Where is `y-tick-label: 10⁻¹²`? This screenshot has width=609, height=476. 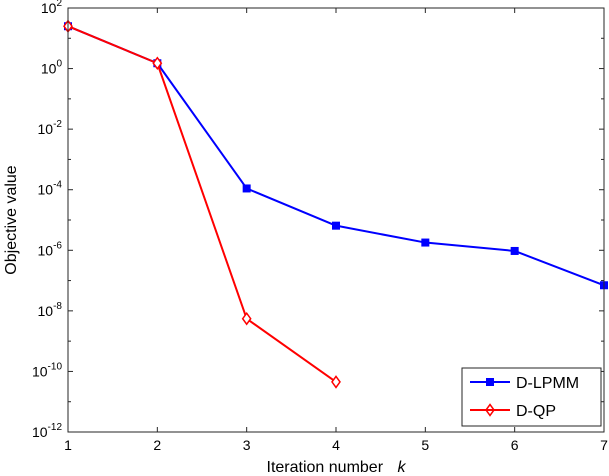
y-tick-label: 10⁻¹² is located at coordinates (47, 431).